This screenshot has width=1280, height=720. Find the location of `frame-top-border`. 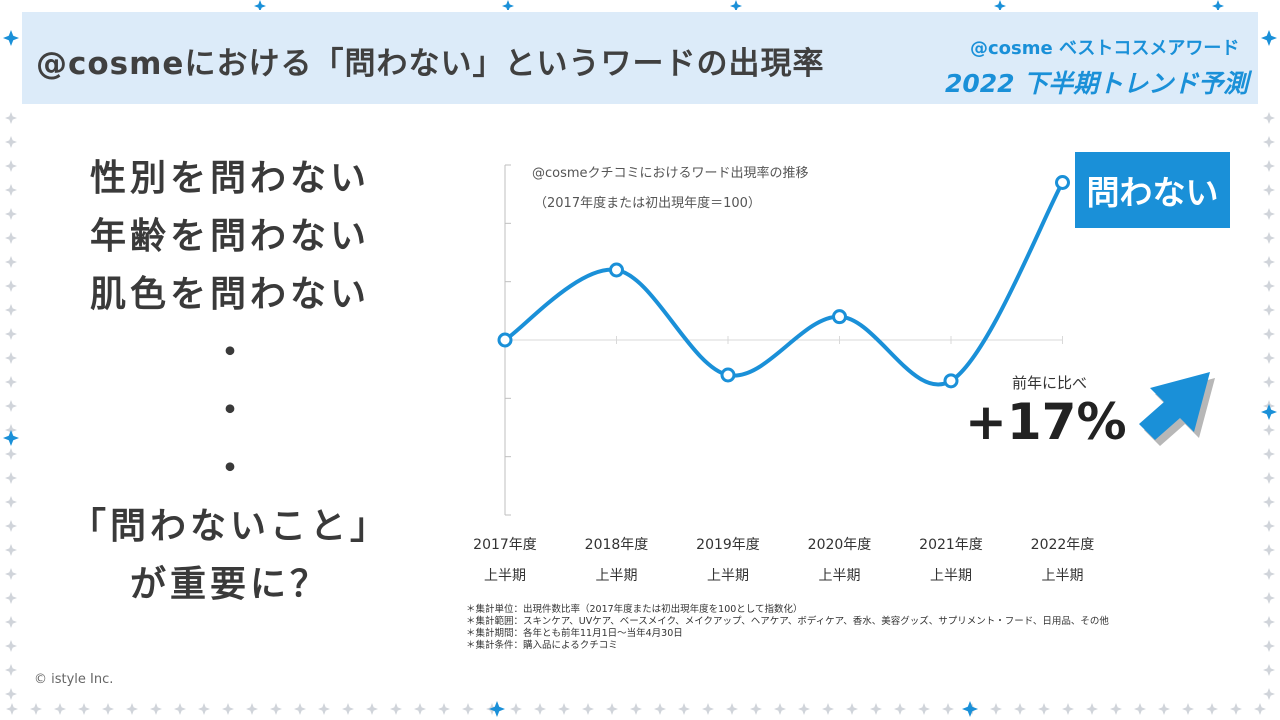

frame-top-border is located at coordinates (739, 5).